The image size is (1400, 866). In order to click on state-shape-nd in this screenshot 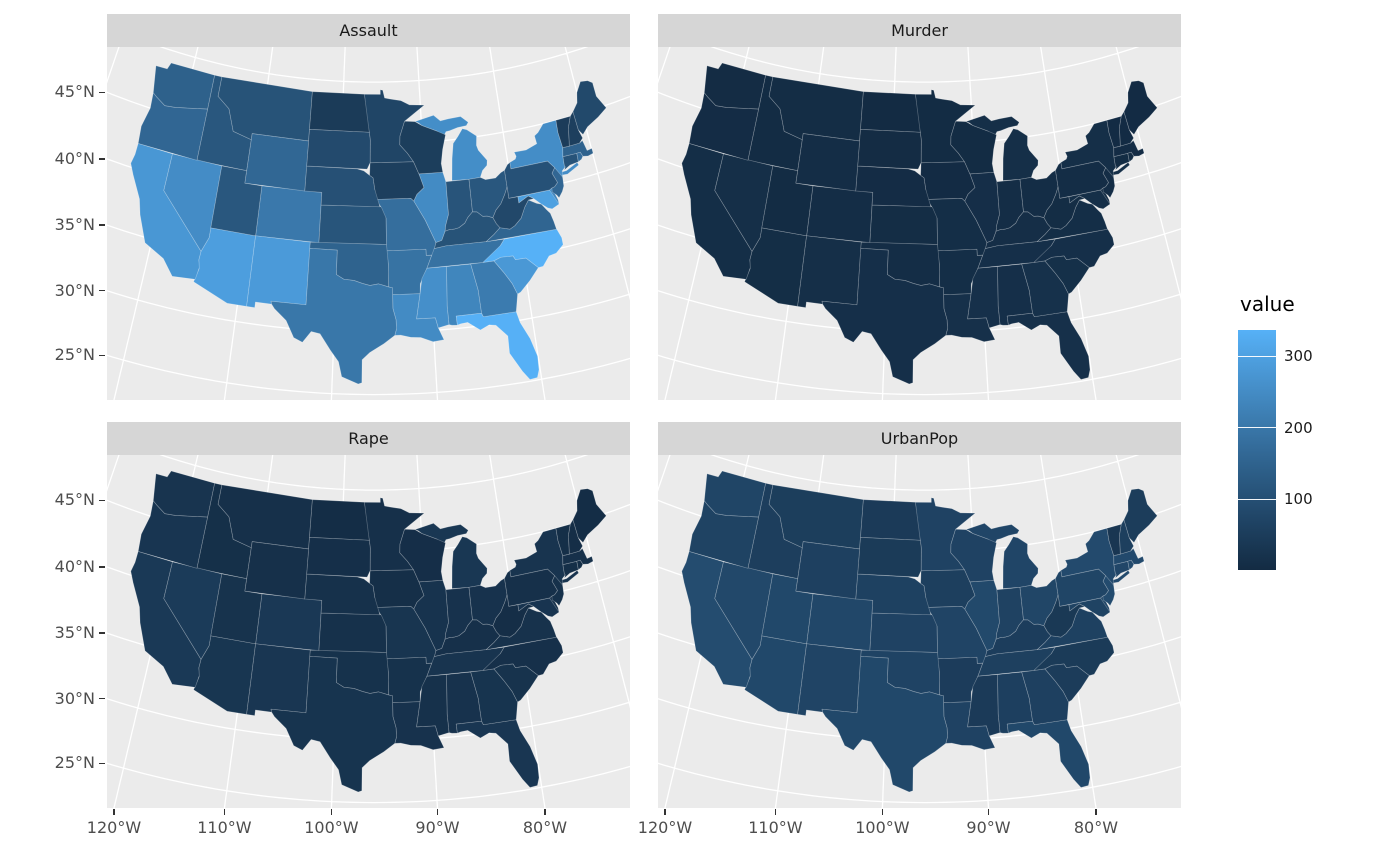, I will do `click(339, 112)`.